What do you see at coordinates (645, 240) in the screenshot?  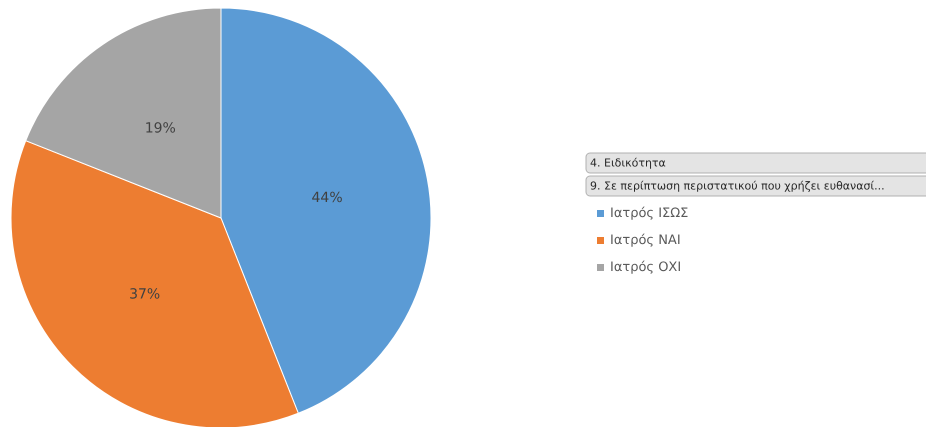 I see `legend-label: Ιατρός ΝΑΙ` at bounding box center [645, 240].